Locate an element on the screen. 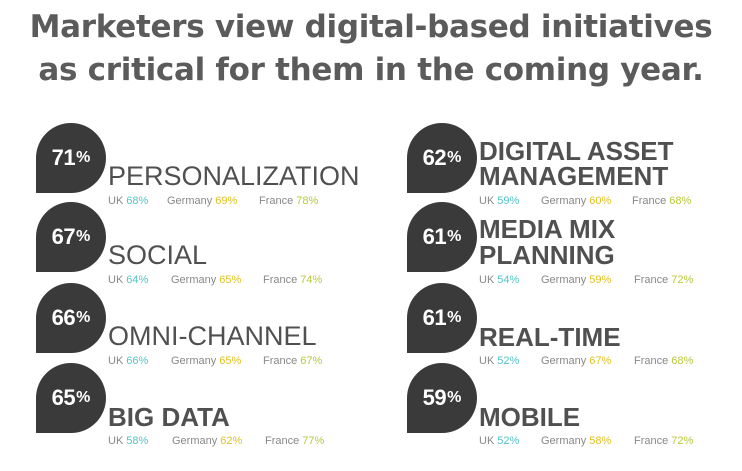  overall-value: 67 is located at coordinates (63, 236).